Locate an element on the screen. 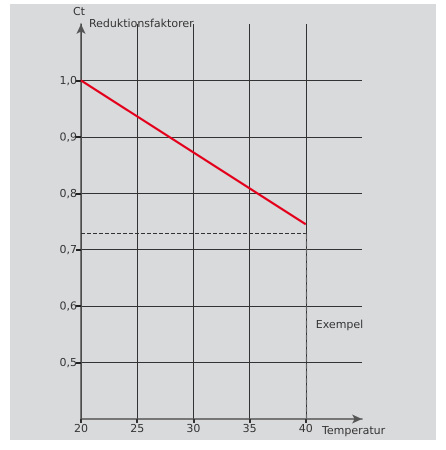  y-tick-label: 1,0 is located at coordinates (68, 80).